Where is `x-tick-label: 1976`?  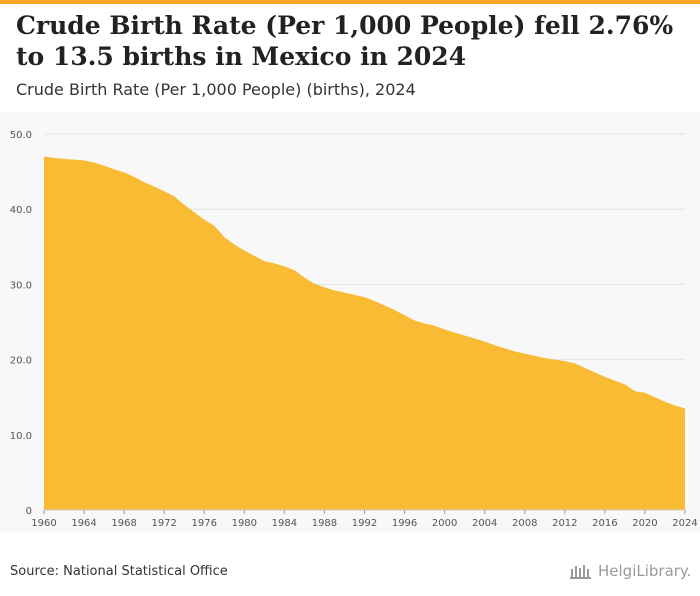 x-tick-label: 1976 is located at coordinates (204, 523).